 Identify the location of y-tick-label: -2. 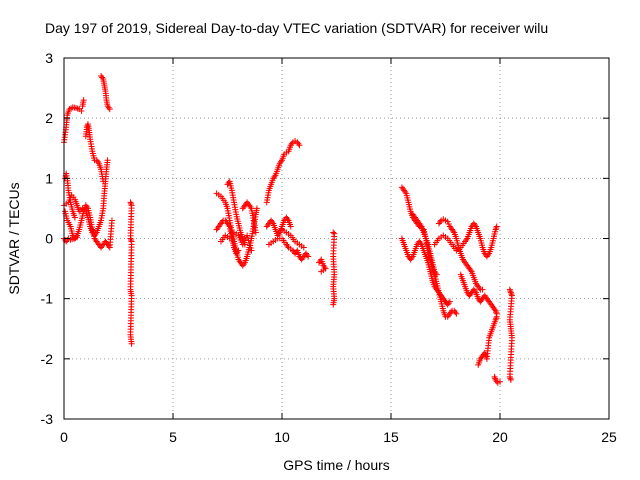
(47, 359).